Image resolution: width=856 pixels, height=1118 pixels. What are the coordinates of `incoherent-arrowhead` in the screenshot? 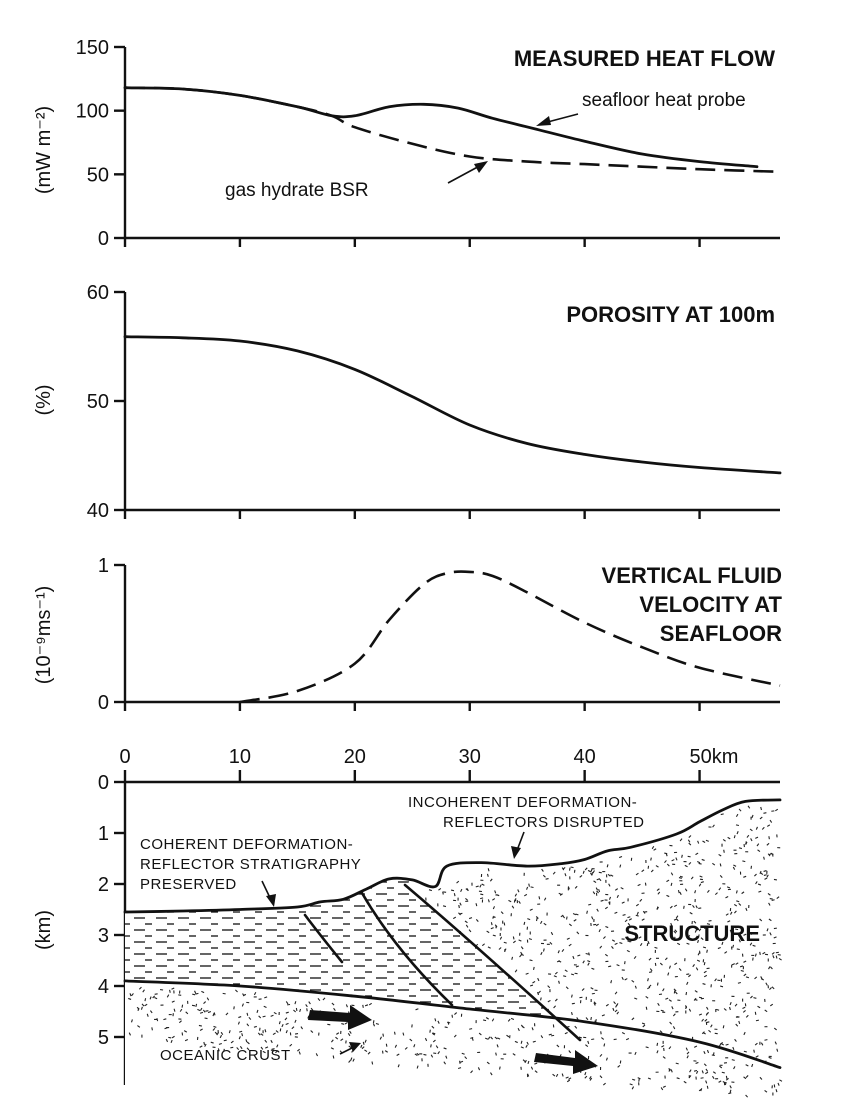 It's located at (516, 852).